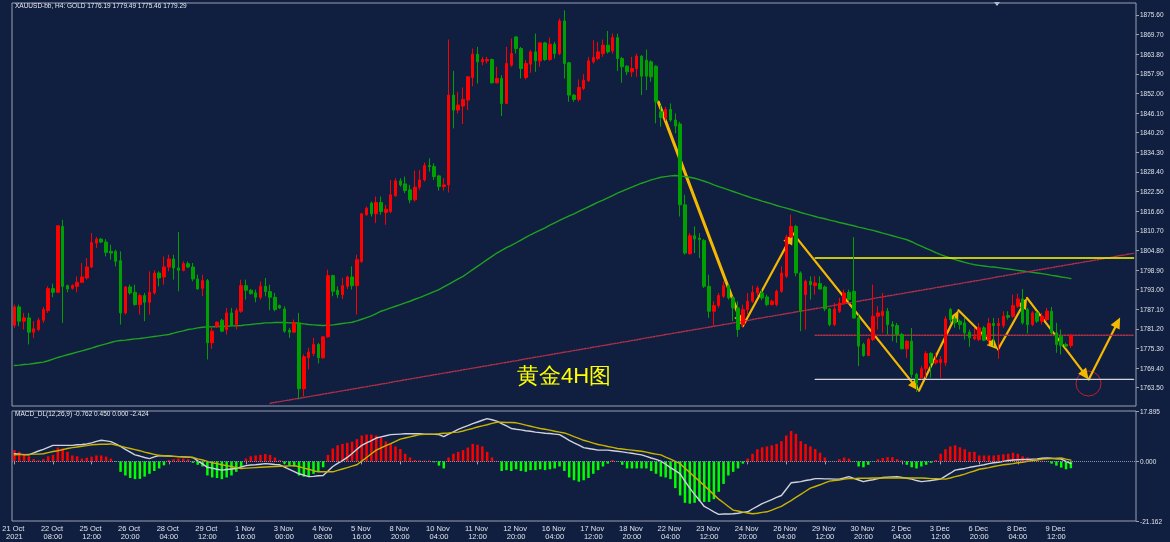 The image size is (1170, 542). Describe the element at coordinates (564, 375) in the screenshot. I see `annotation: 黄金4H图` at that location.